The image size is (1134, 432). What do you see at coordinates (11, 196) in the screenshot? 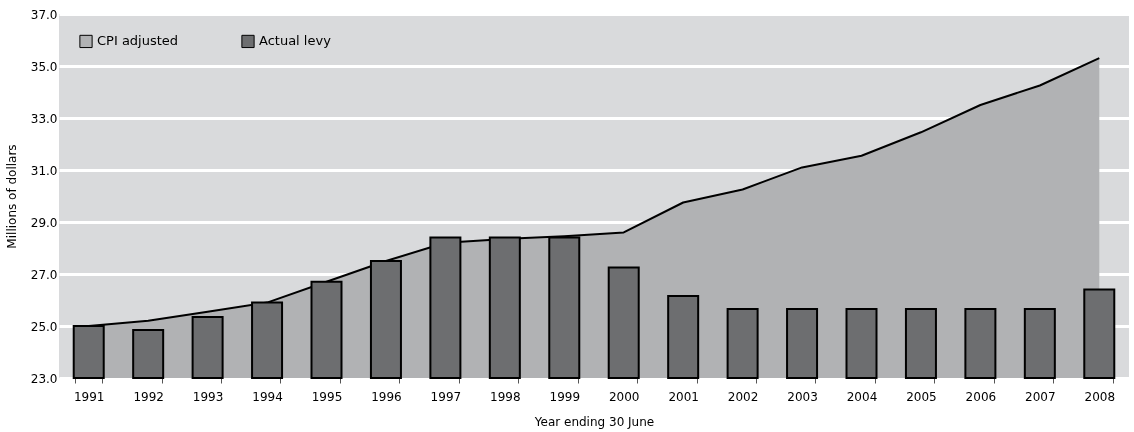
I see `y-axis-title: Millions of dollars` at bounding box center [11, 196].